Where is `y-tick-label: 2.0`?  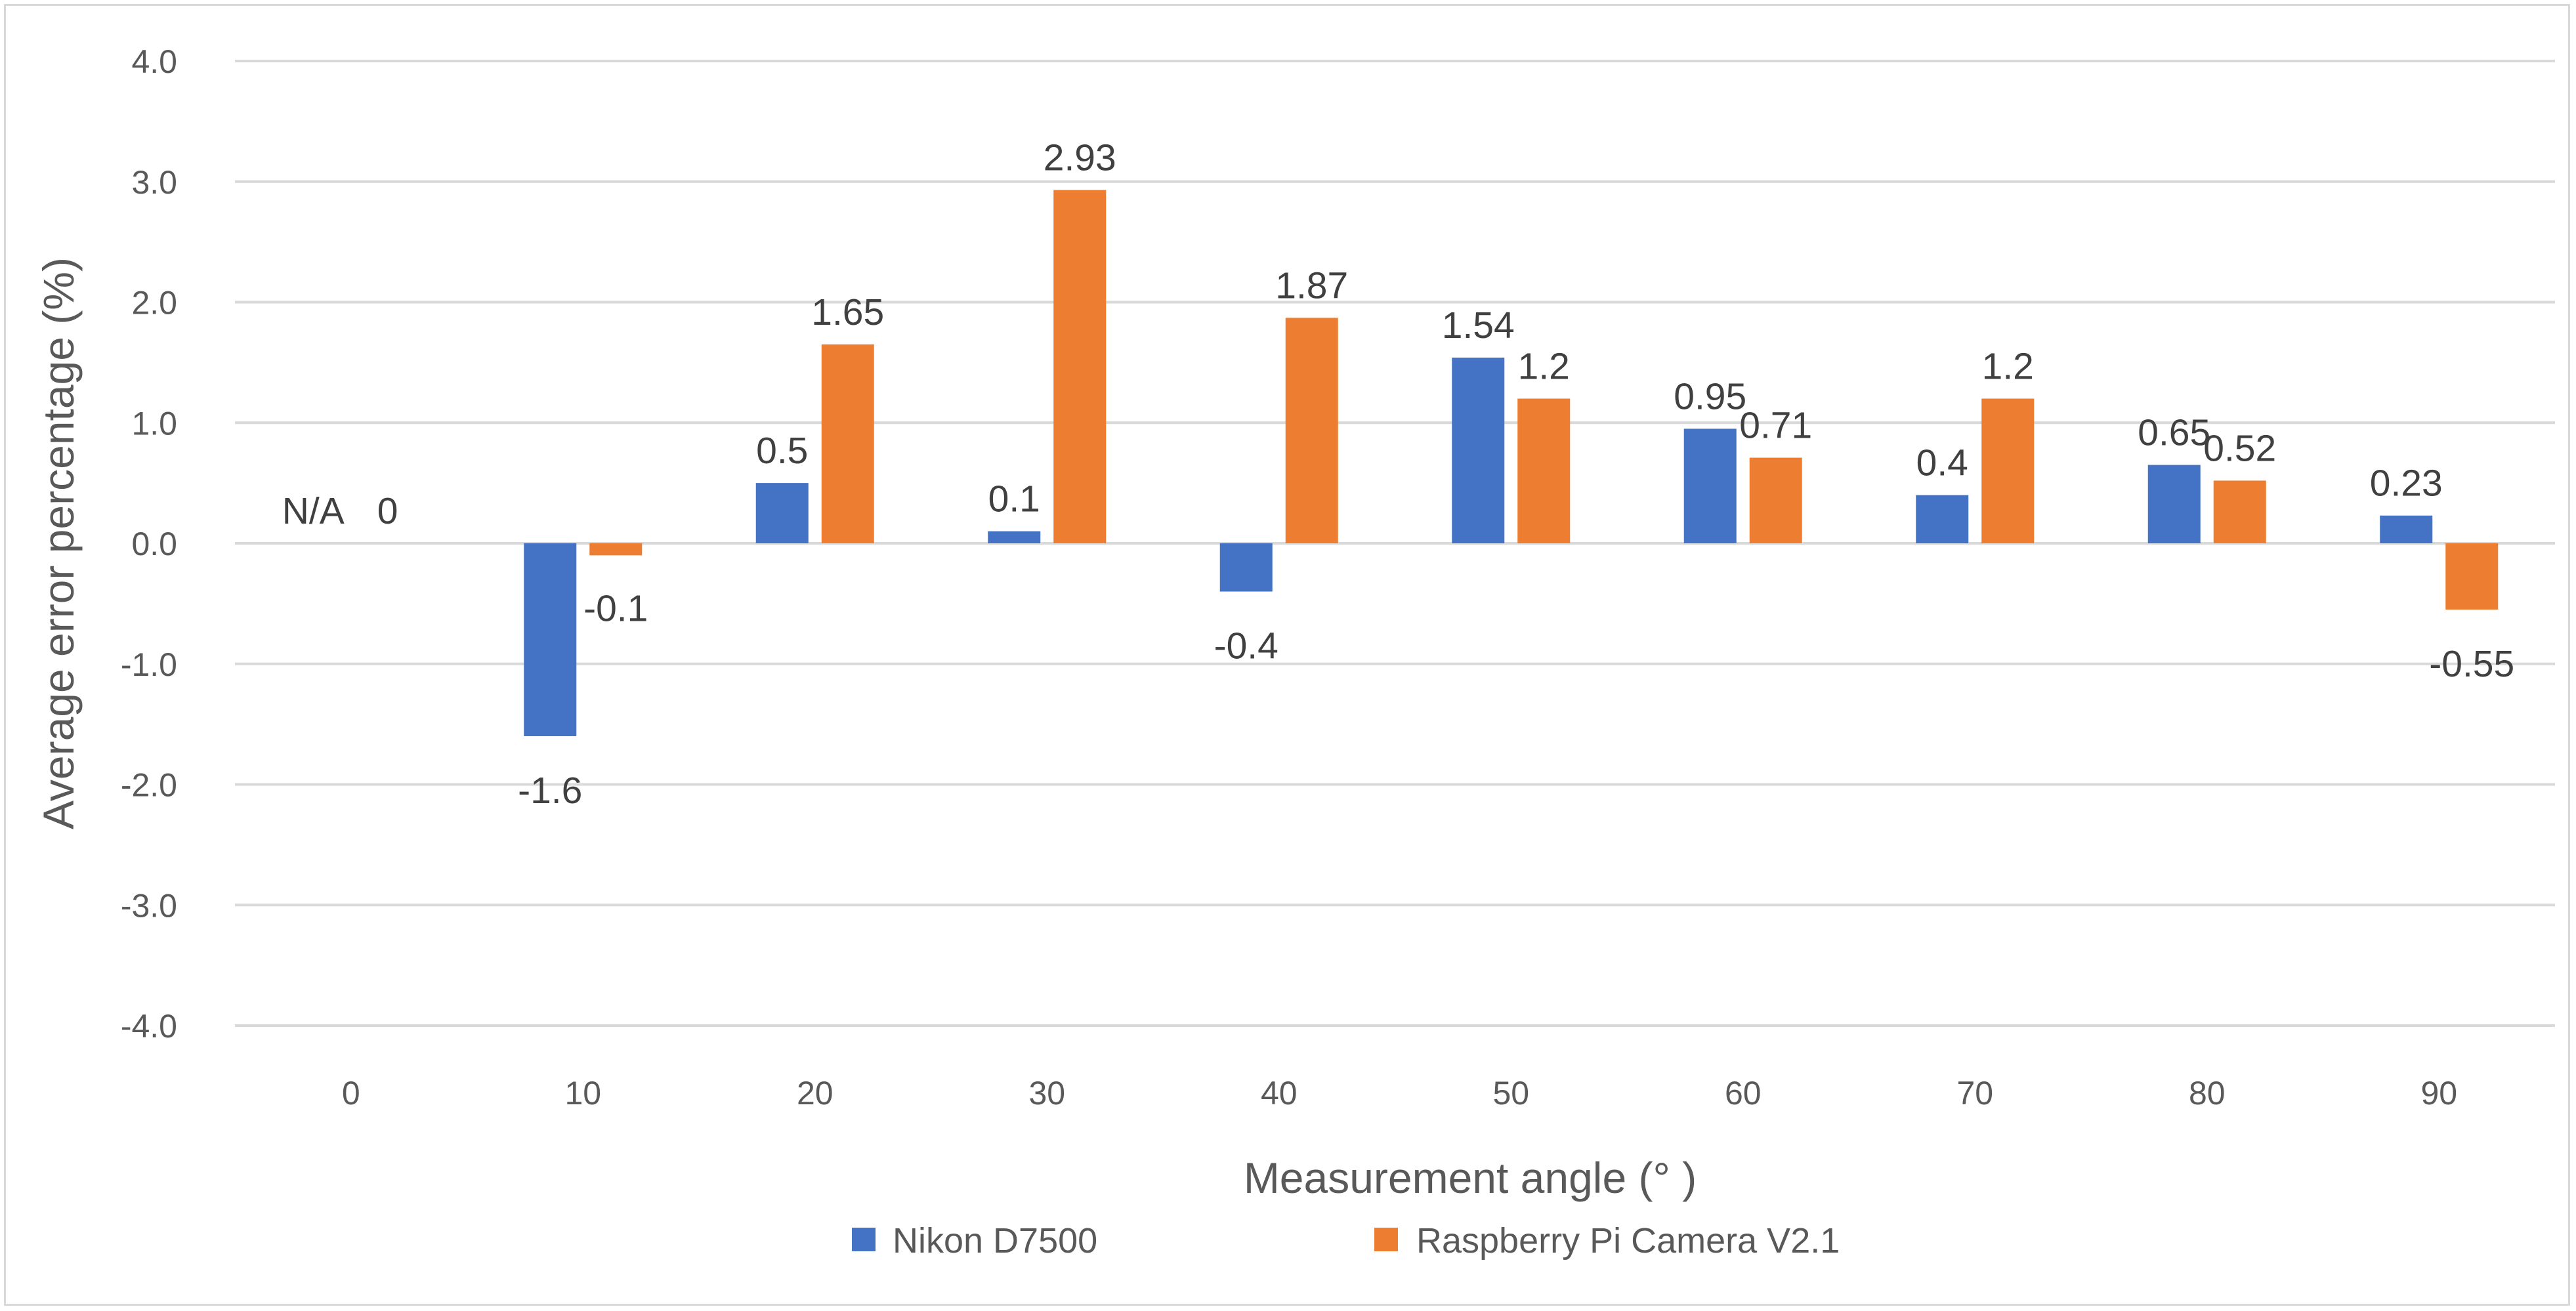 y-tick-label: 2.0 is located at coordinates (154, 303).